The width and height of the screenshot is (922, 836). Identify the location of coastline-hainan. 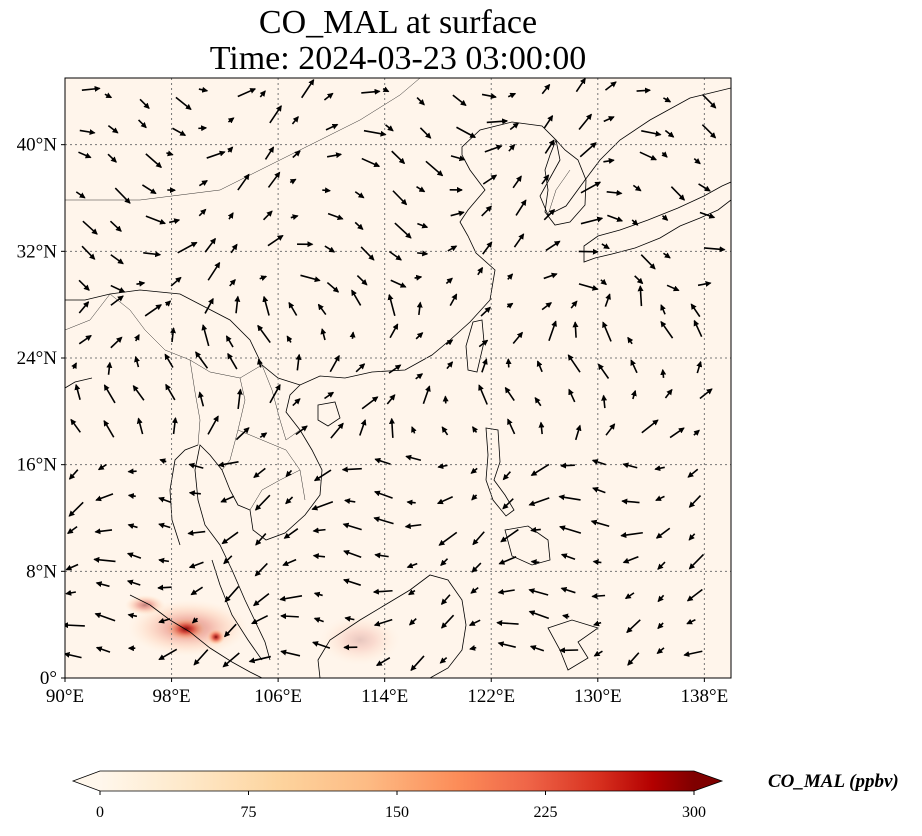
(329, 414).